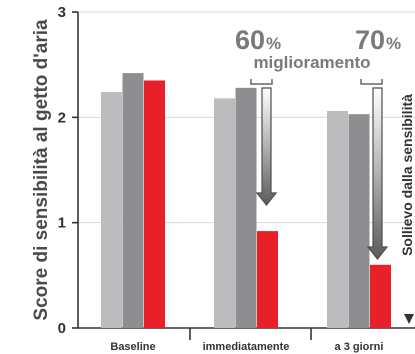 The height and width of the screenshot is (354, 415). What do you see at coordinates (266, 146) in the screenshot?
I see `arrow-immediatamente` at bounding box center [266, 146].